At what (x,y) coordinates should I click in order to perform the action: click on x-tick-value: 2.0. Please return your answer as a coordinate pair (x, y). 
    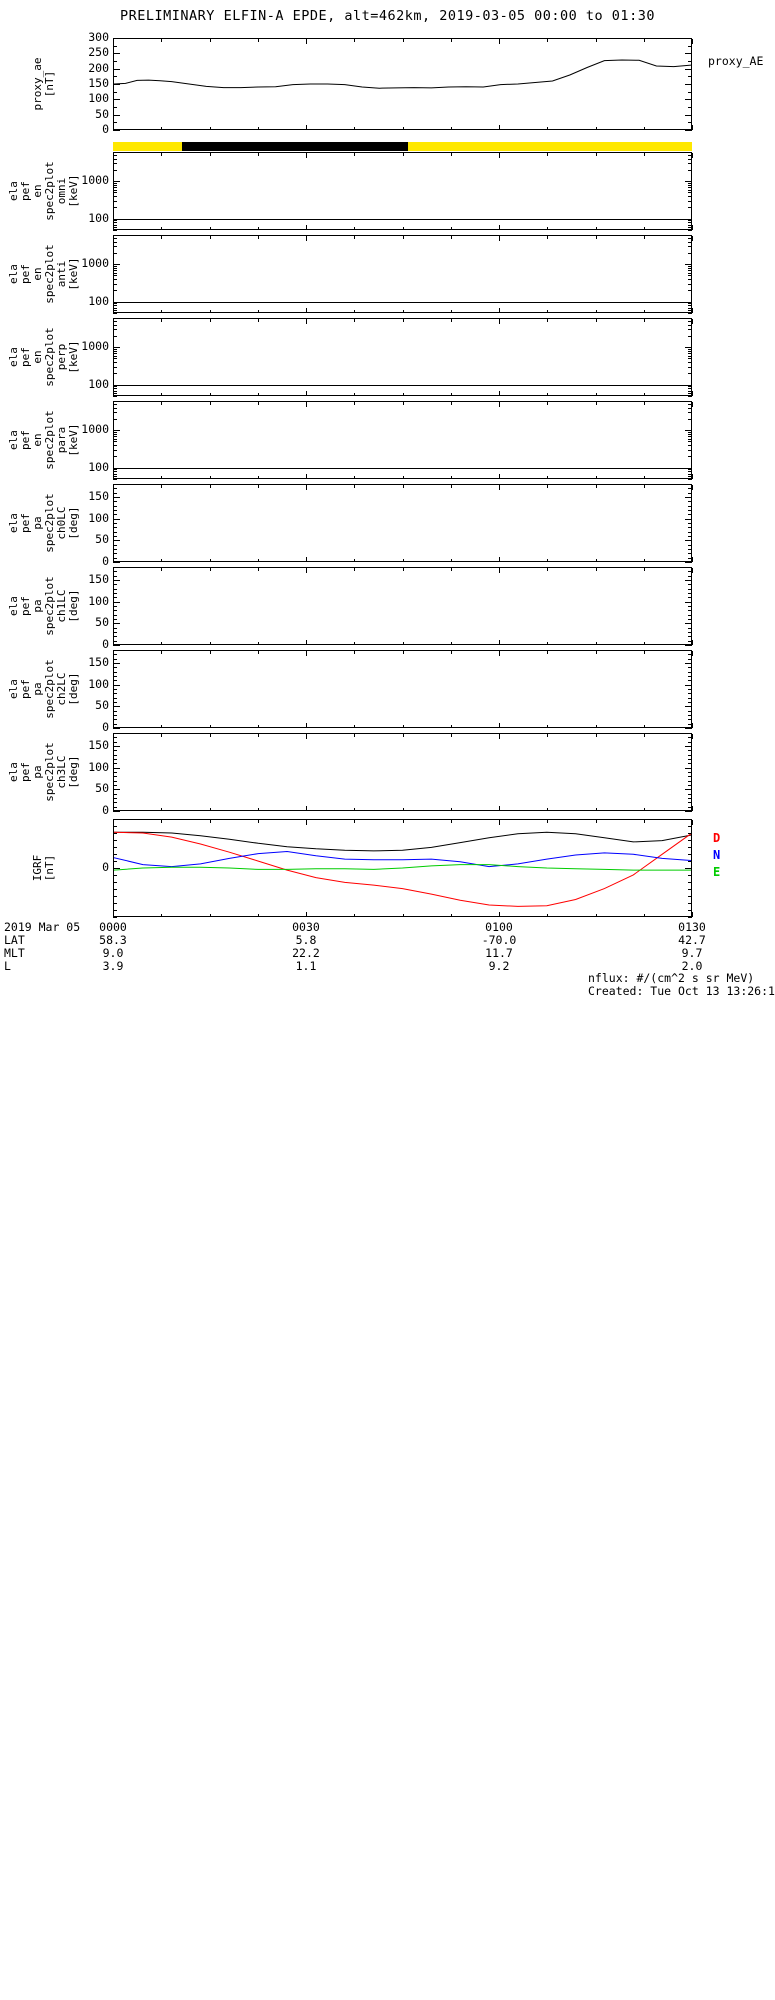
    Looking at the image, I should click on (692, 966).